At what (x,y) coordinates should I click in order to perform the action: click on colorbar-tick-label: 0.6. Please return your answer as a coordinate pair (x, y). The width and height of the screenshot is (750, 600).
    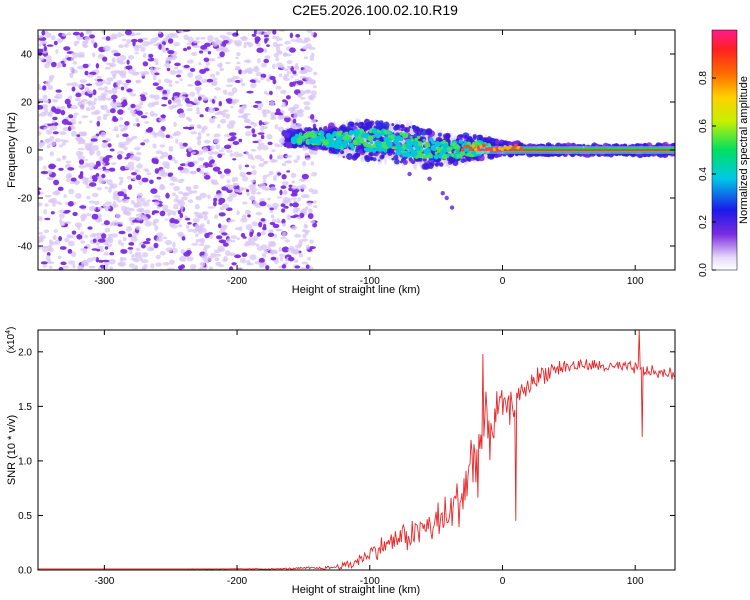
    Looking at the image, I should click on (703, 126).